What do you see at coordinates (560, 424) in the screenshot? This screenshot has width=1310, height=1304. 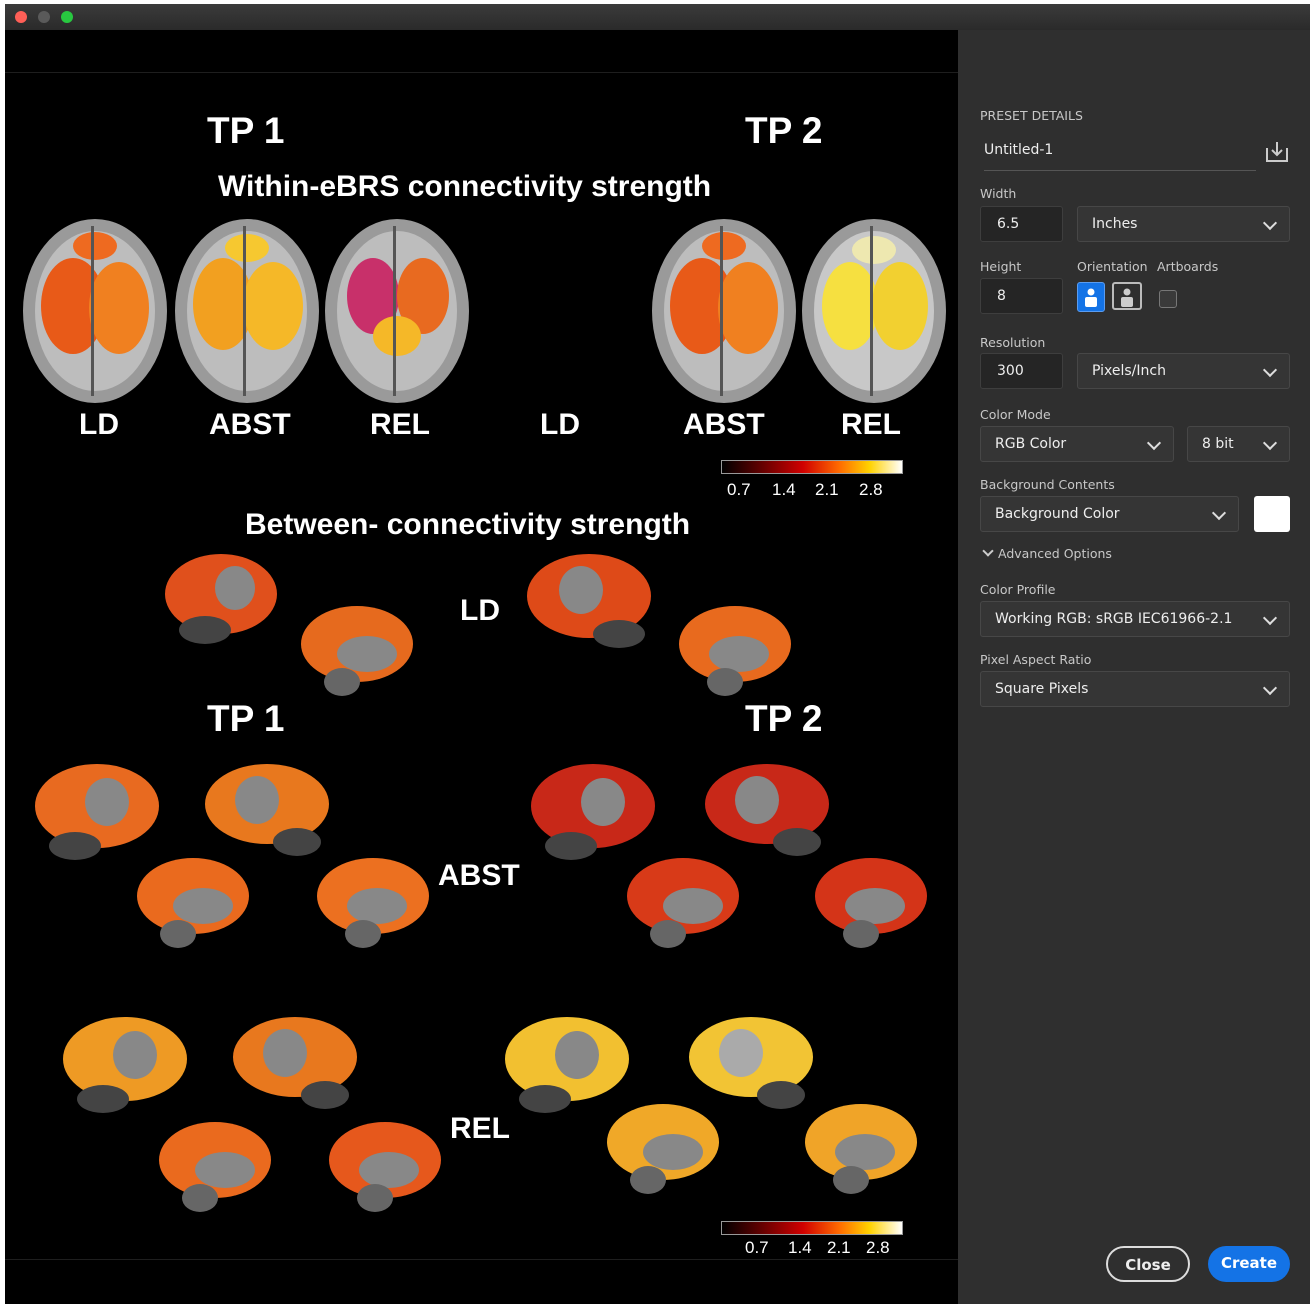 I see `axial-label-ld-tp2: LD` at bounding box center [560, 424].